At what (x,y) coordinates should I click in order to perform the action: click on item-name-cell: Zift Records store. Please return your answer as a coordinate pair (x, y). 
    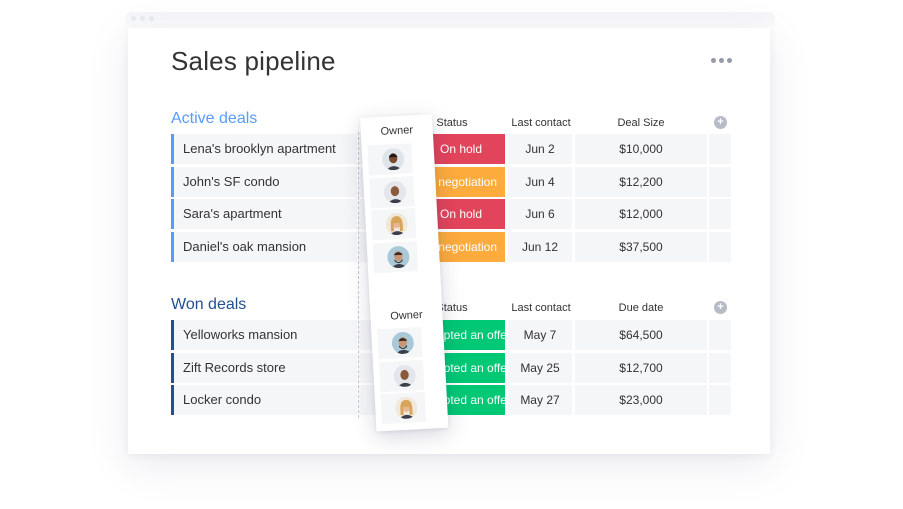
    Looking at the image, I should click on (264, 367).